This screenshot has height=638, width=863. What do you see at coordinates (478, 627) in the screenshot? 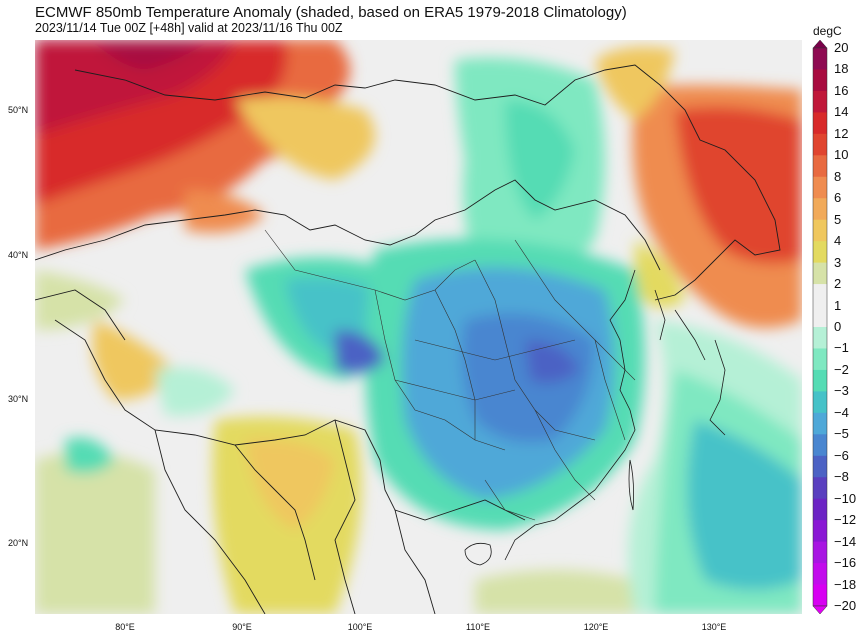
I see `lon-label-110e: 110°E` at bounding box center [478, 627].